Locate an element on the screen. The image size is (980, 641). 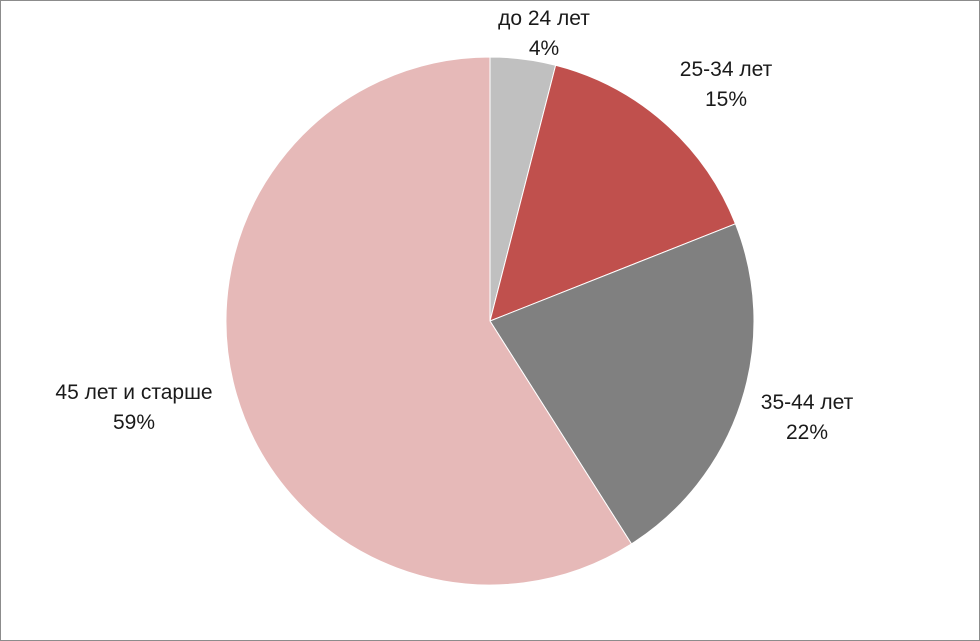
slice-category-label: 25-34 лет is located at coordinates (726, 69).